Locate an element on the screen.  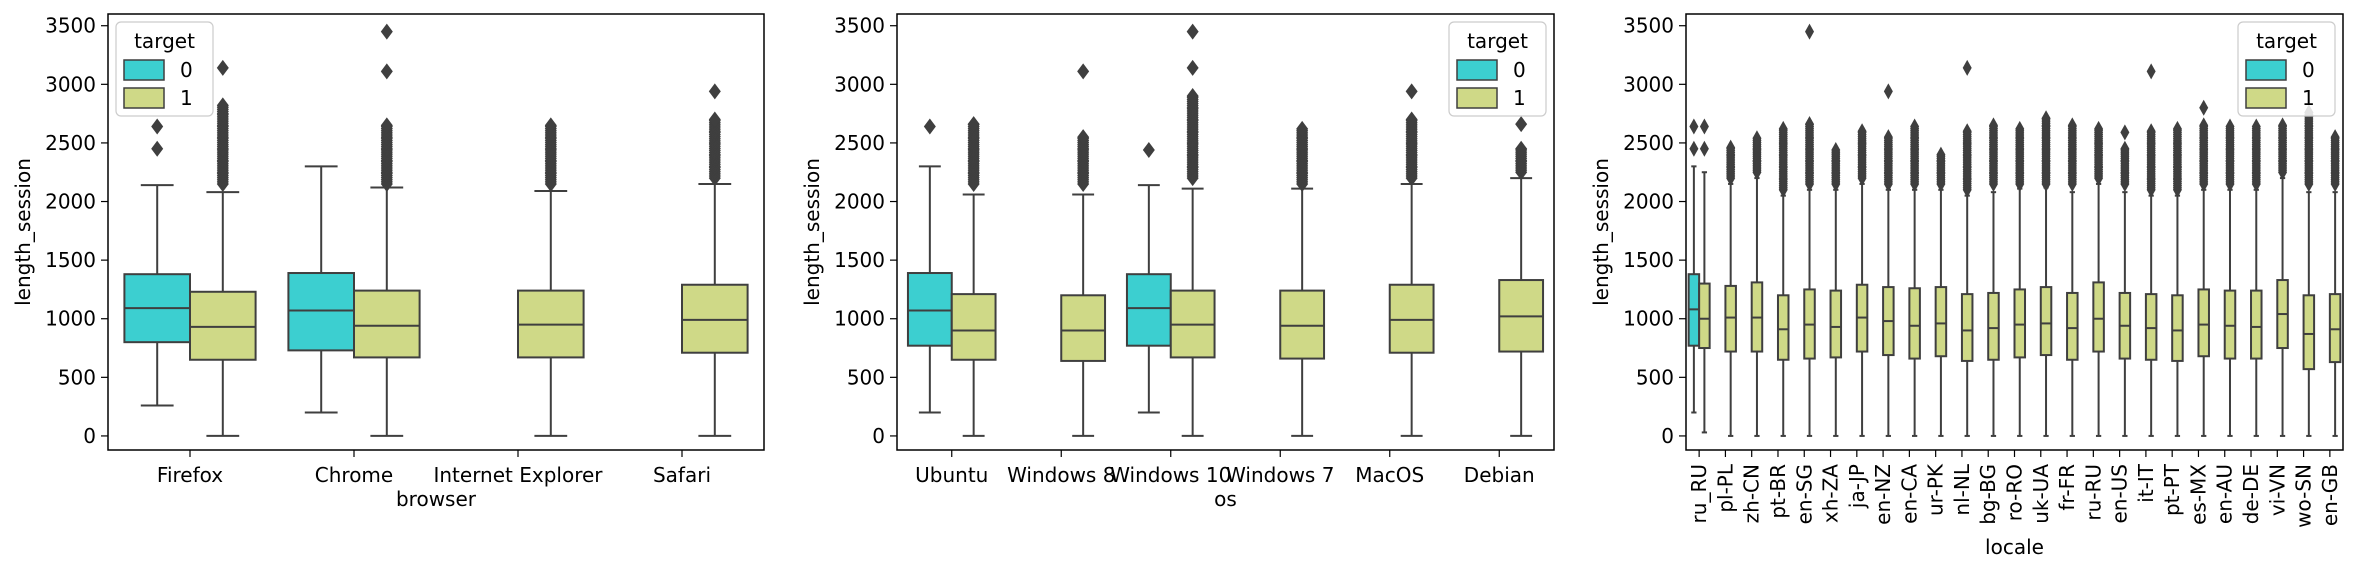
x-axis-label: os is located at coordinates (1225, 499).